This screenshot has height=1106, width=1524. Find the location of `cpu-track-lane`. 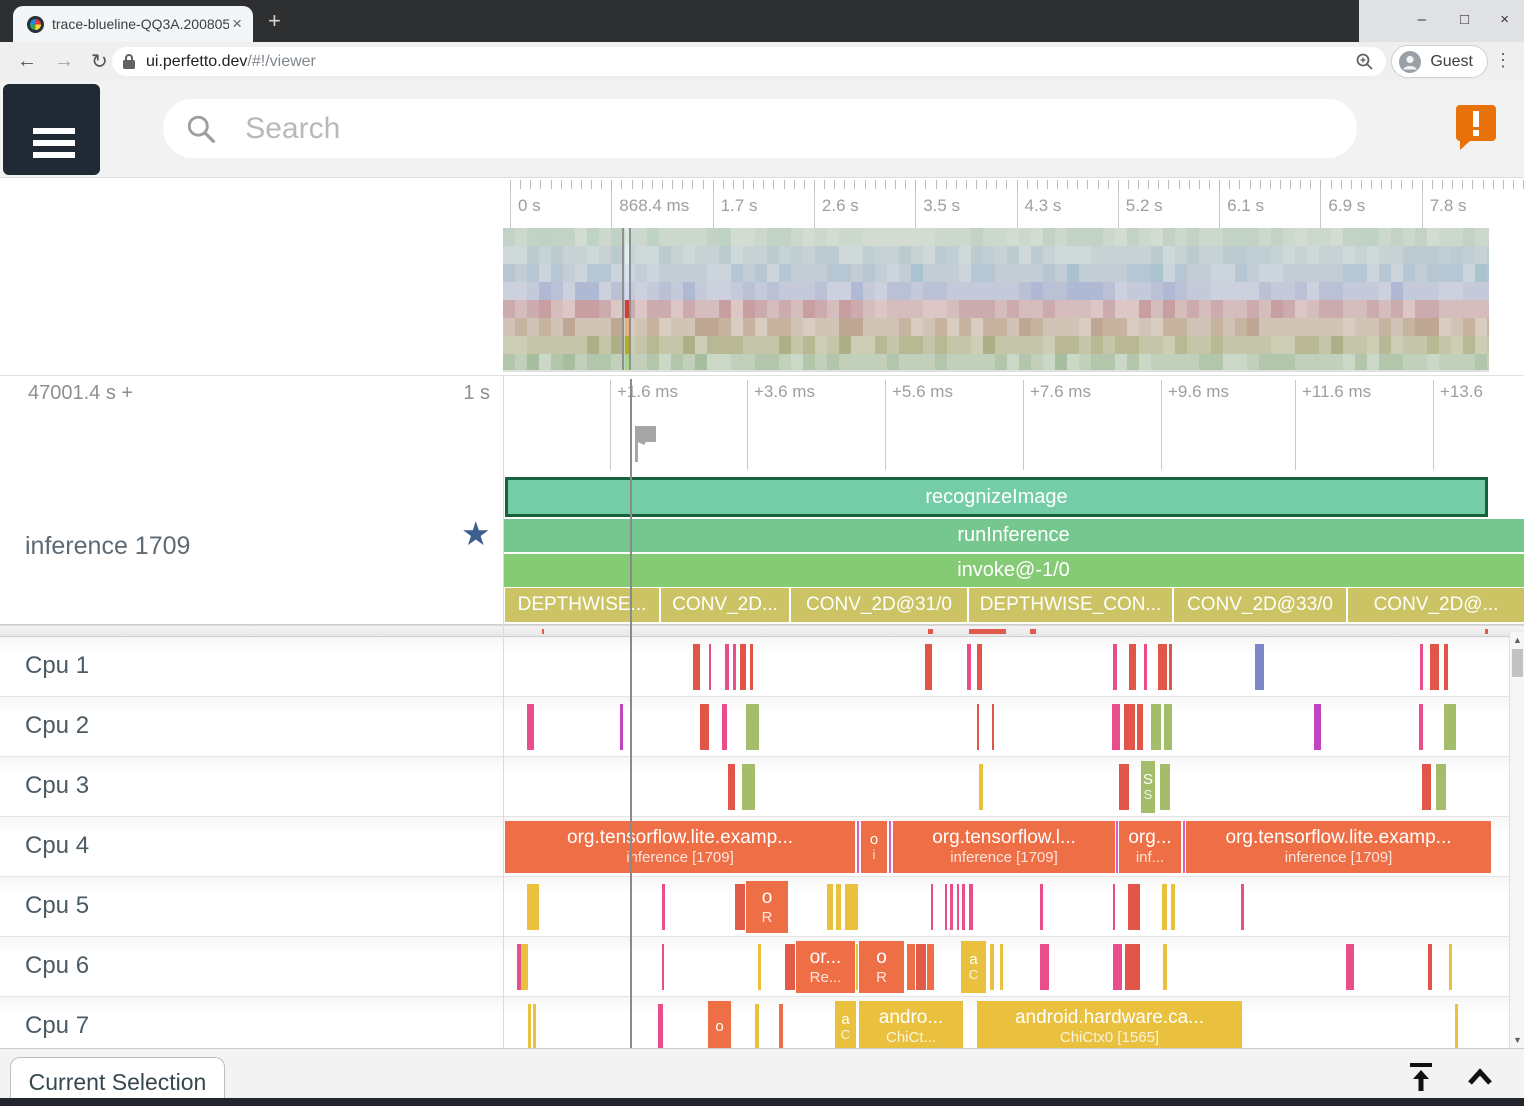

cpu-track-lane is located at coordinates (1005, 667).